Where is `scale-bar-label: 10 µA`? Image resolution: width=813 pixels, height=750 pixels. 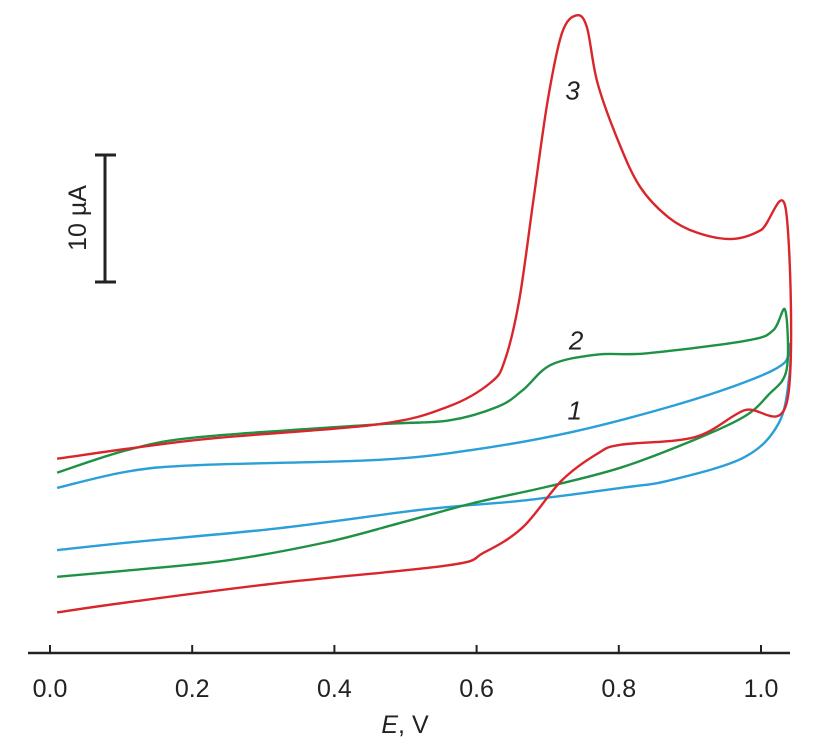
scale-bar-label: 10 µA is located at coordinates (78, 218).